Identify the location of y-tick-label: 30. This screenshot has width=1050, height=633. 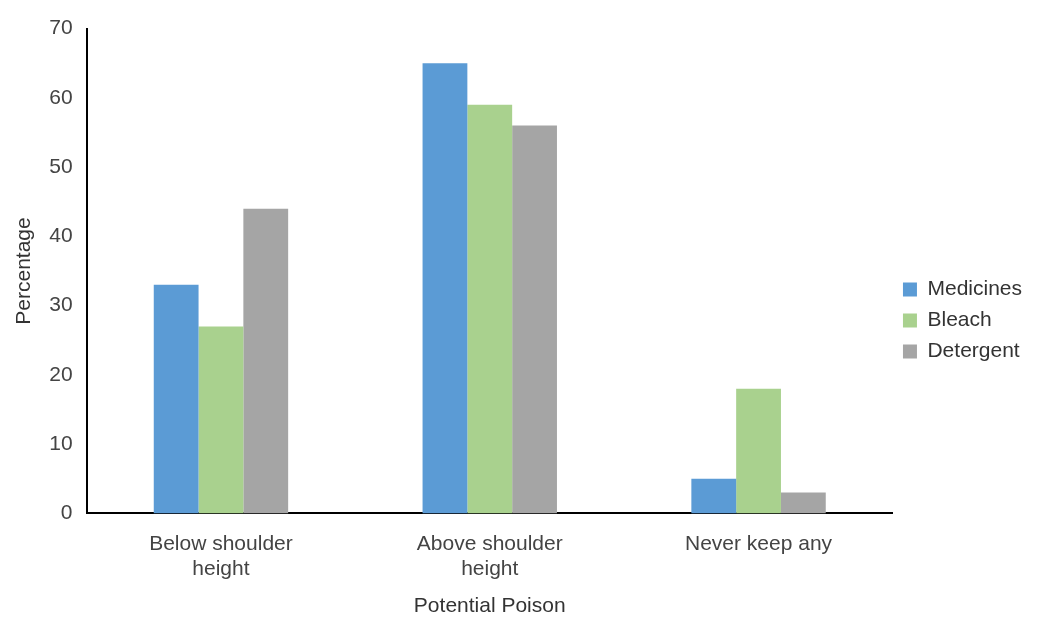
(61, 304).